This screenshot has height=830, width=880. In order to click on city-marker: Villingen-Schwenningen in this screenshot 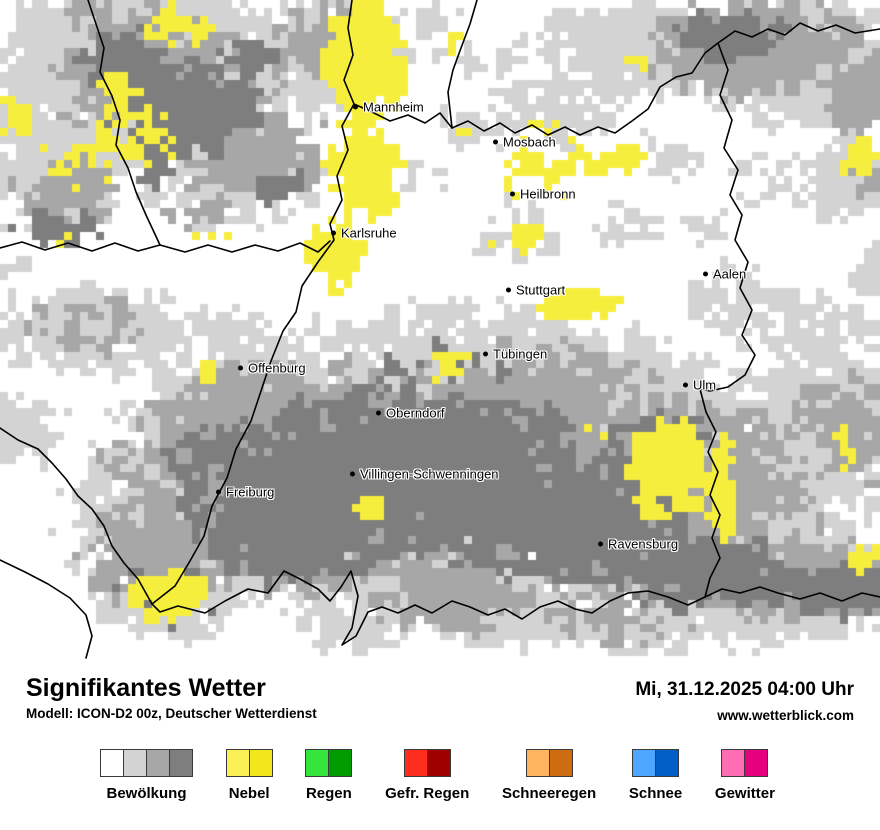, I will do `click(424, 474)`.